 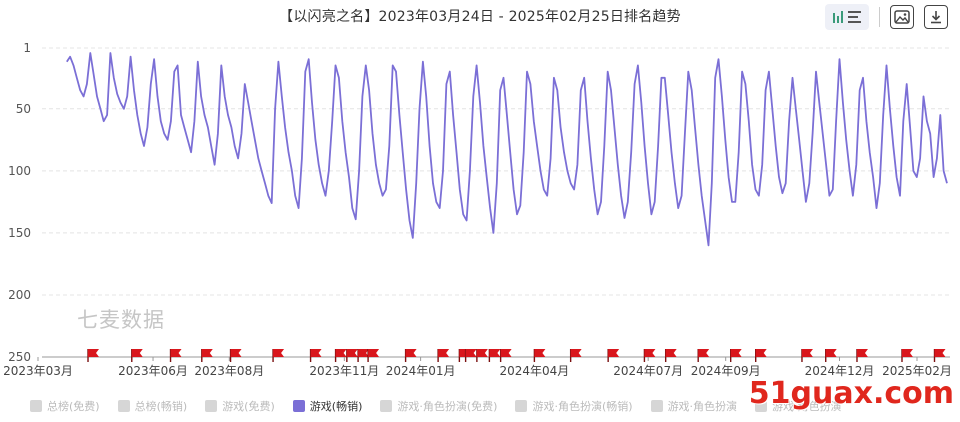 What do you see at coordinates (336, 406) in the screenshot?
I see `legend-label: 游戏(畅销)` at bounding box center [336, 406].